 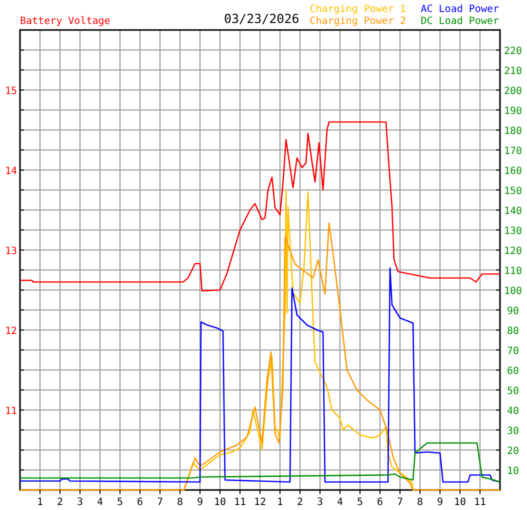 I want to click on y2-tick-label: 70, so click(x=513, y=351).